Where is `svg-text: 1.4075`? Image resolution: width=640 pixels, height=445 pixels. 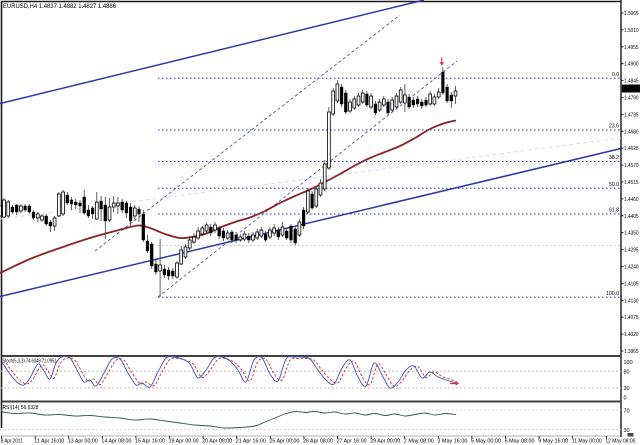
svg-text: 1.4075 is located at coordinates (631, 318).